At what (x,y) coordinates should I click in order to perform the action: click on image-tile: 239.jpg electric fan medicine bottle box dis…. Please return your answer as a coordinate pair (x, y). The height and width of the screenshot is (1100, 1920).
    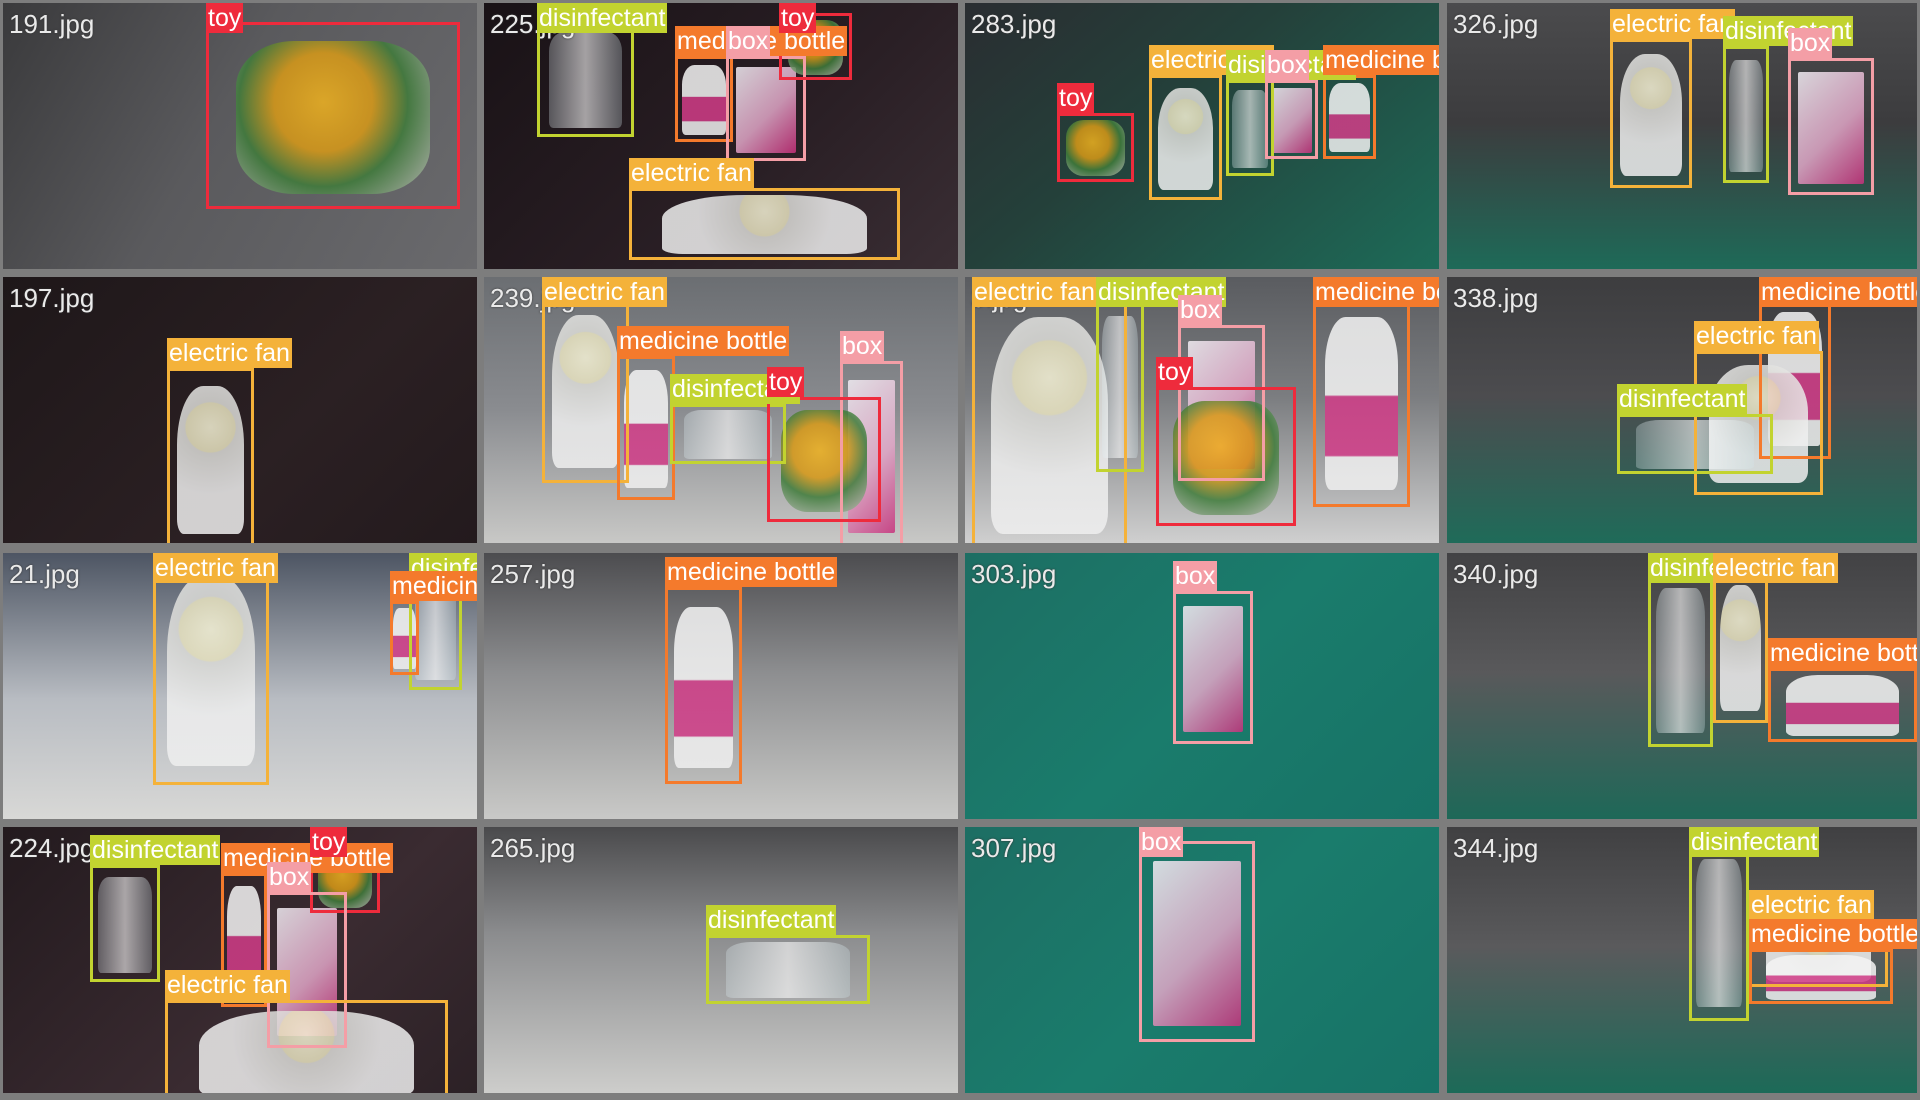
    Looking at the image, I should click on (721, 410).